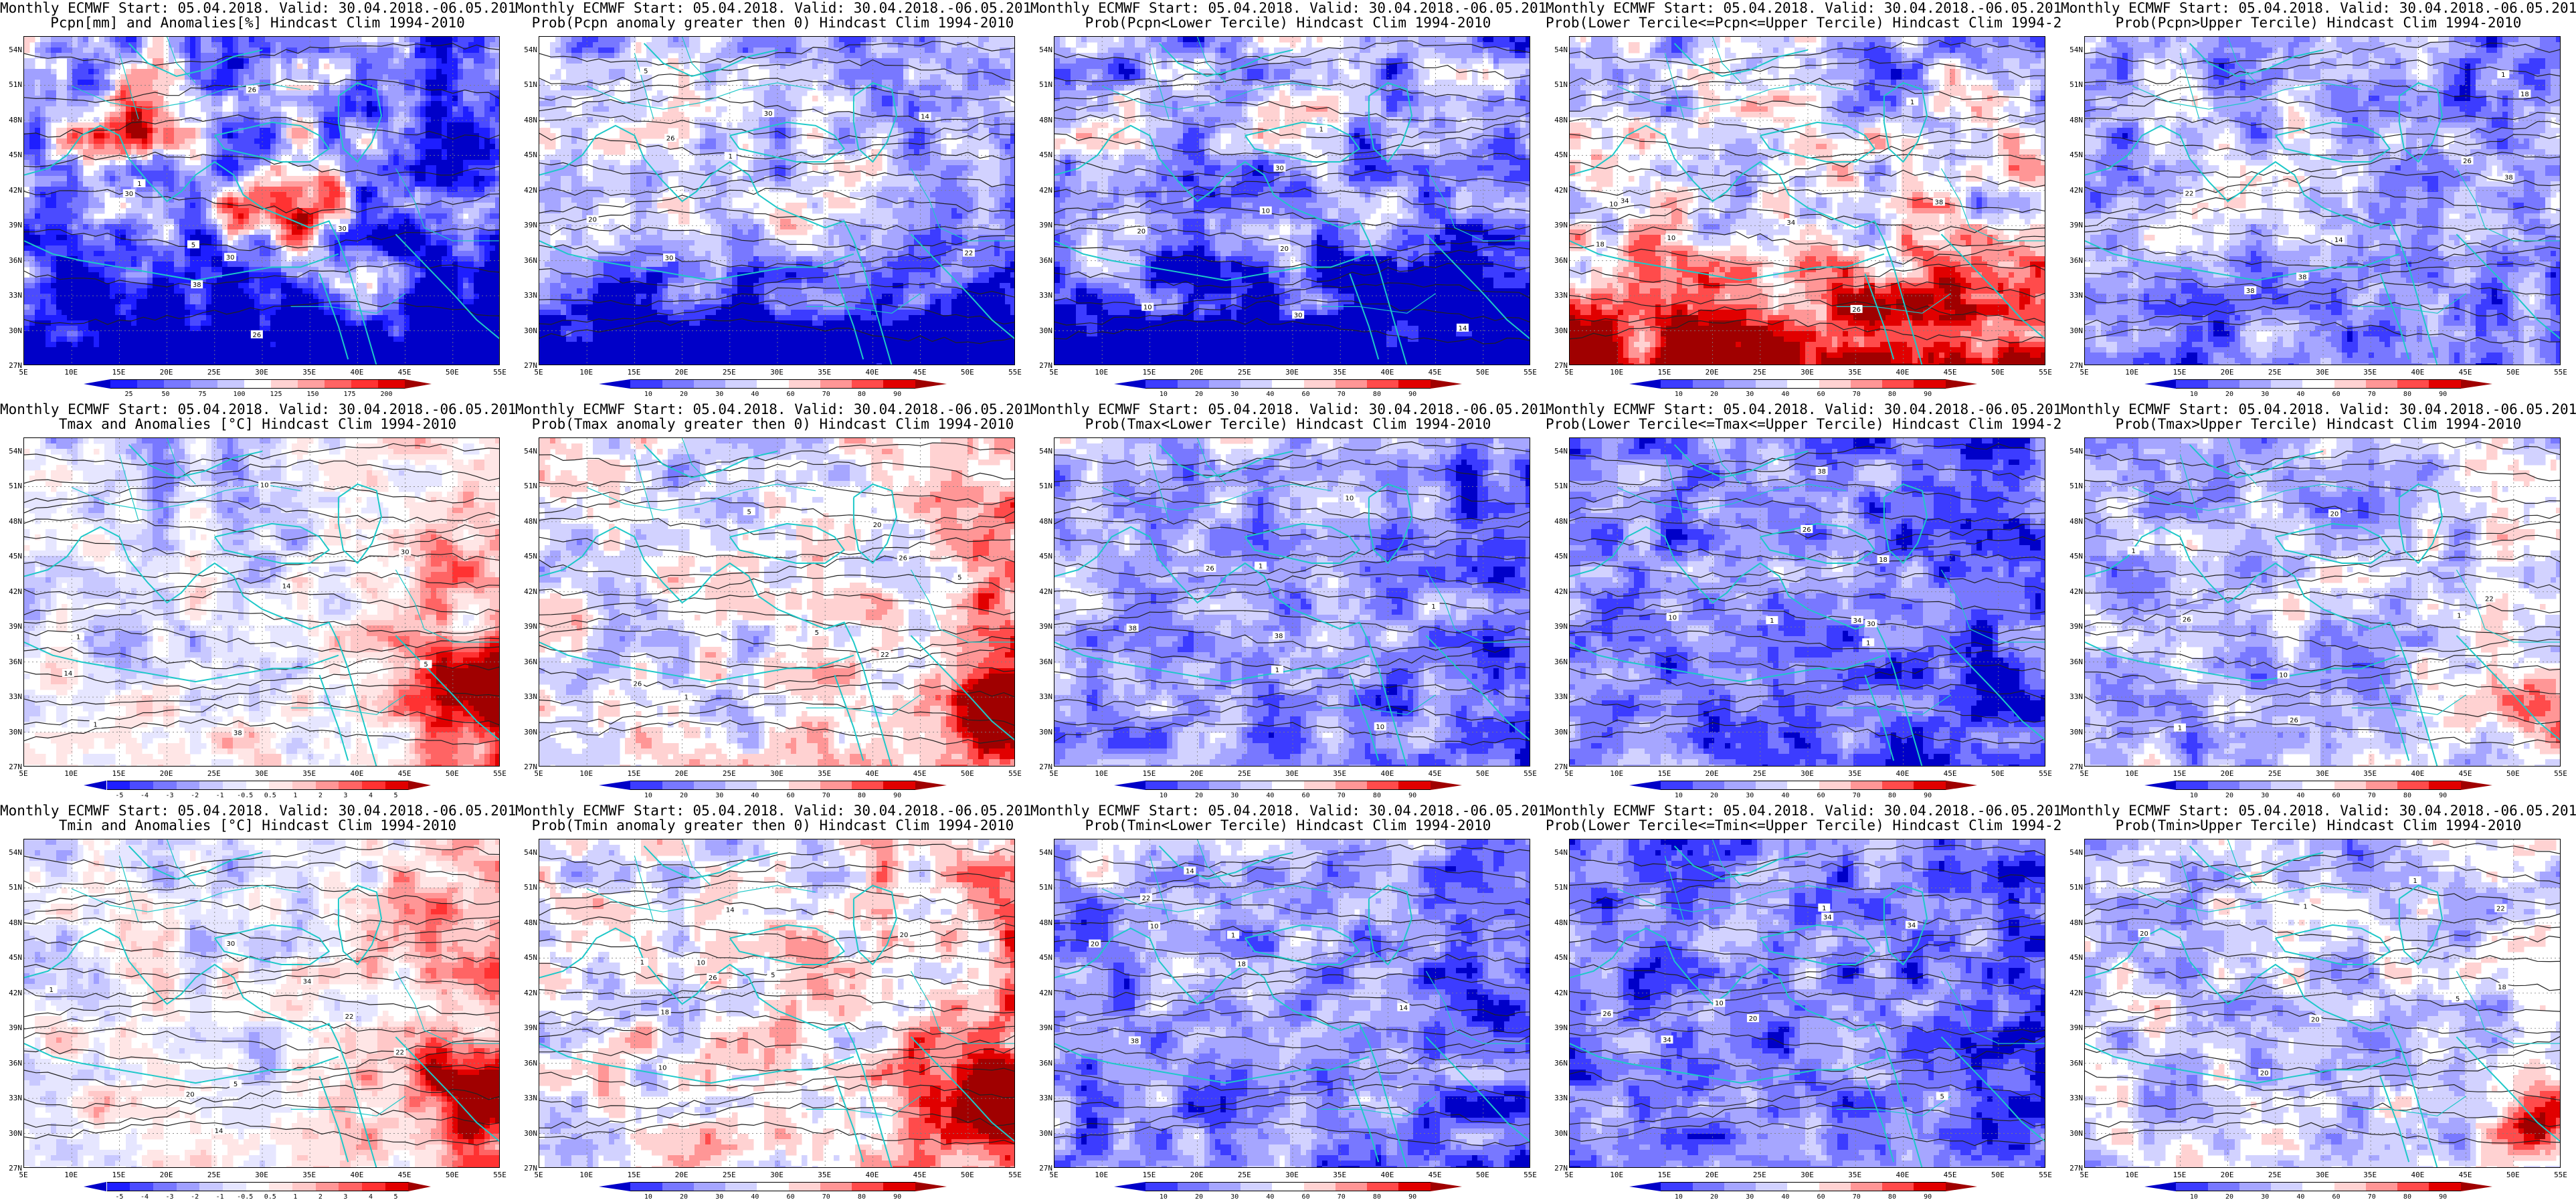  What do you see at coordinates (817, 633) in the screenshot?
I see `contour-label: 5` at bounding box center [817, 633].